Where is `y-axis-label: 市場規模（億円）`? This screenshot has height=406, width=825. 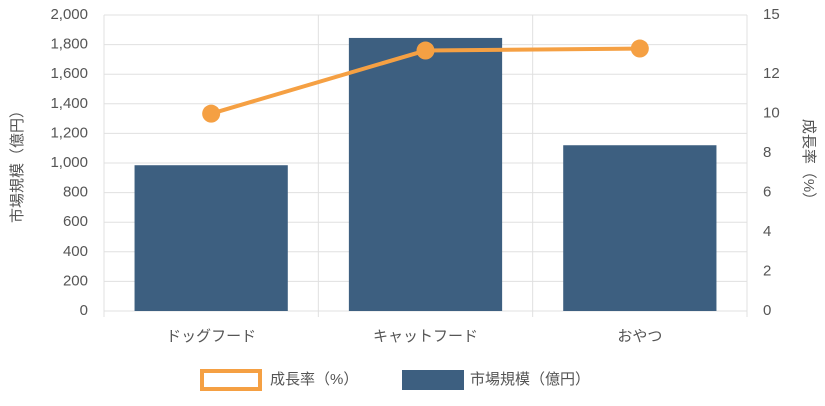
y-axis-label: 市場規模（億円） is located at coordinates (17, 163).